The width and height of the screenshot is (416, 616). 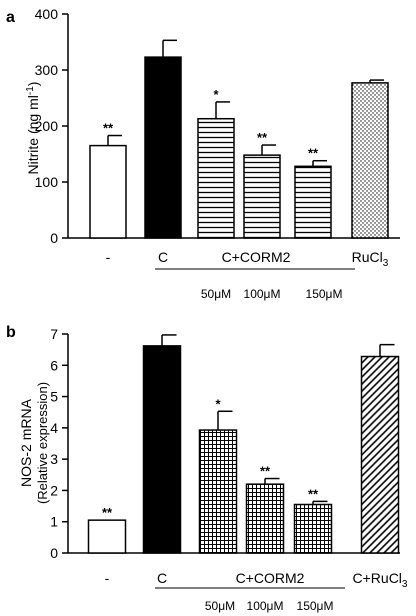 I want to click on panel-label: b, so click(x=11, y=332).